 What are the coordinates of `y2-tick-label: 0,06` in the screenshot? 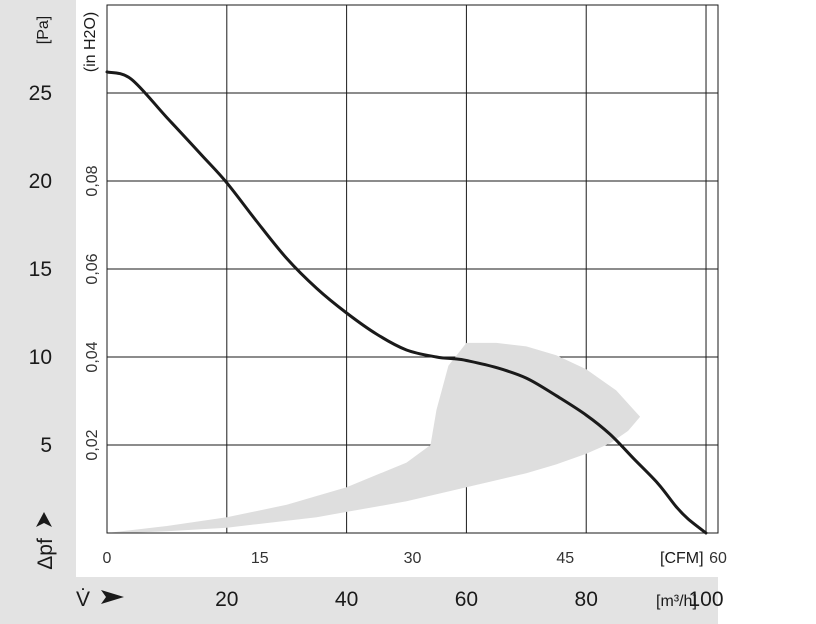 It's located at (92, 268).